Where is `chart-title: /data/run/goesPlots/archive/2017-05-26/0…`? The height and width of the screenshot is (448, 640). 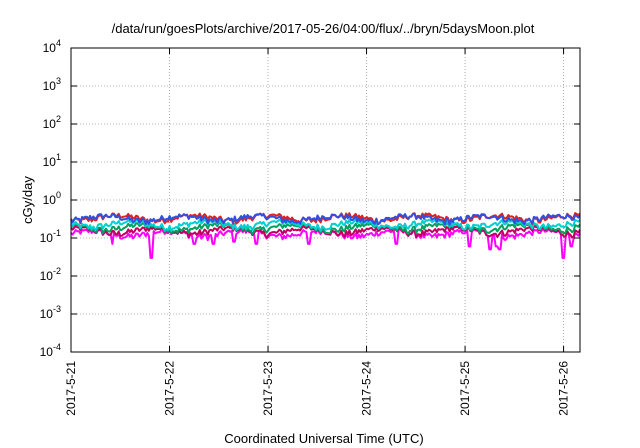 chart-title: /data/run/goesPlots/archive/2017-05-26/0… is located at coordinates (323, 28).